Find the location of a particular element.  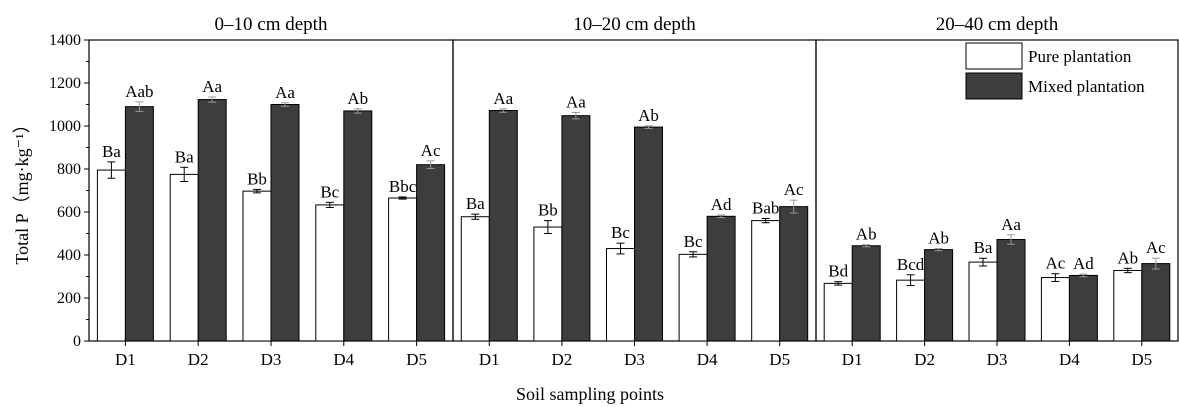

y-tick-label: 200 is located at coordinates (69, 298).